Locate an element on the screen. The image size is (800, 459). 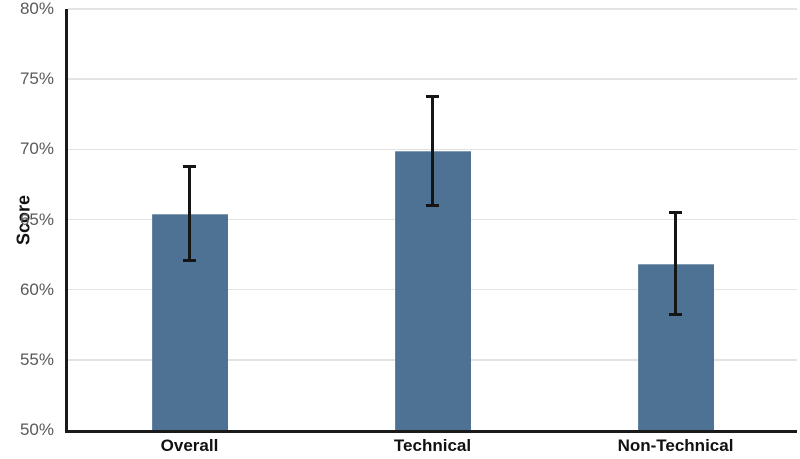
y-tick-label-50pct: 50% is located at coordinates (36, 429).